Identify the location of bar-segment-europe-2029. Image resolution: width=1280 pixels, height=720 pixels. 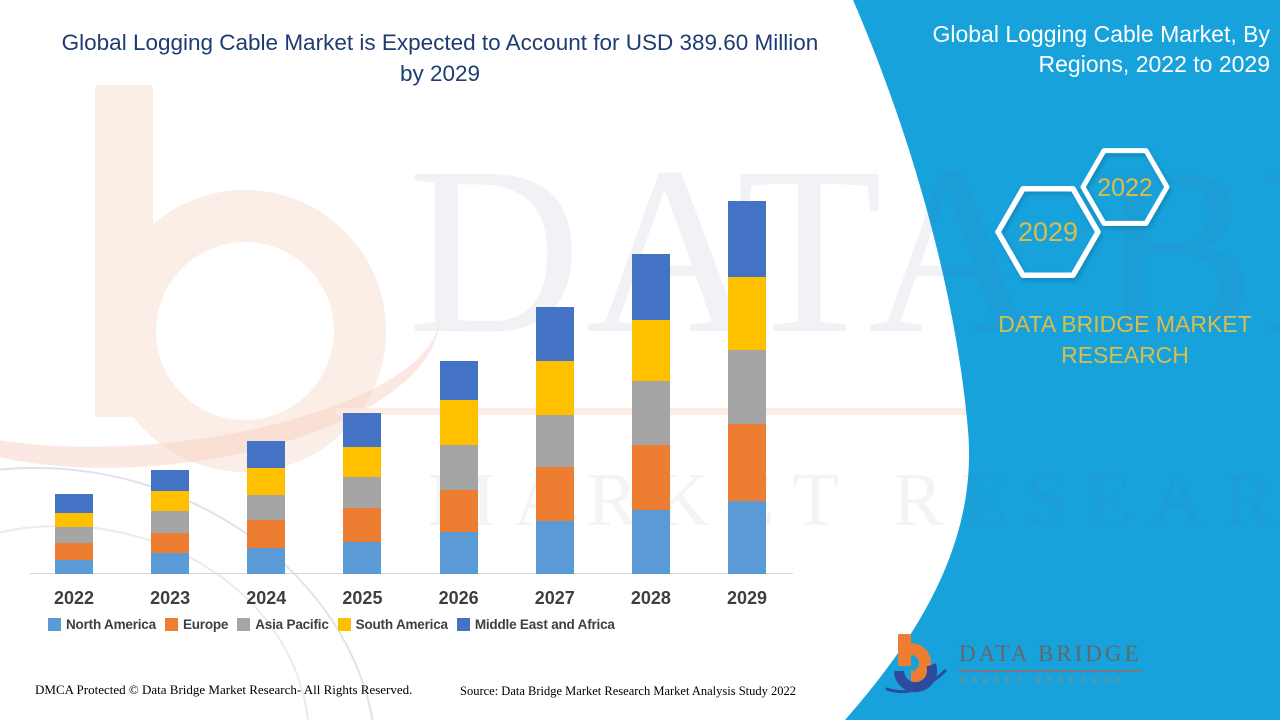
(747, 462).